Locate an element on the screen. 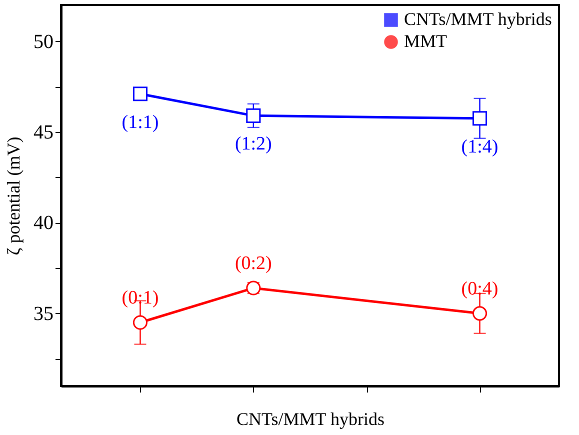 The width and height of the screenshot is (579, 435). x-axis-title: CNTs/MMT hybrids is located at coordinates (310, 419).